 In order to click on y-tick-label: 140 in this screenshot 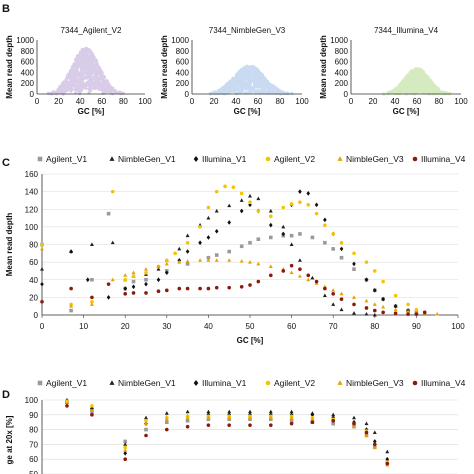, I will do `click(32, 192)`.